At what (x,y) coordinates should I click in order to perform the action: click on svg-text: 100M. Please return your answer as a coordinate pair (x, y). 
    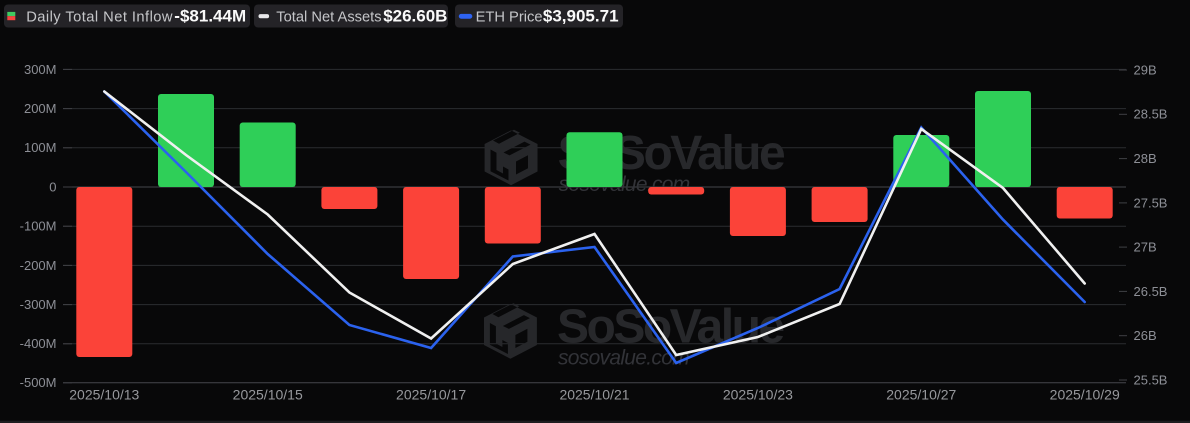
    Looking at the image, I should click on (40, 147).